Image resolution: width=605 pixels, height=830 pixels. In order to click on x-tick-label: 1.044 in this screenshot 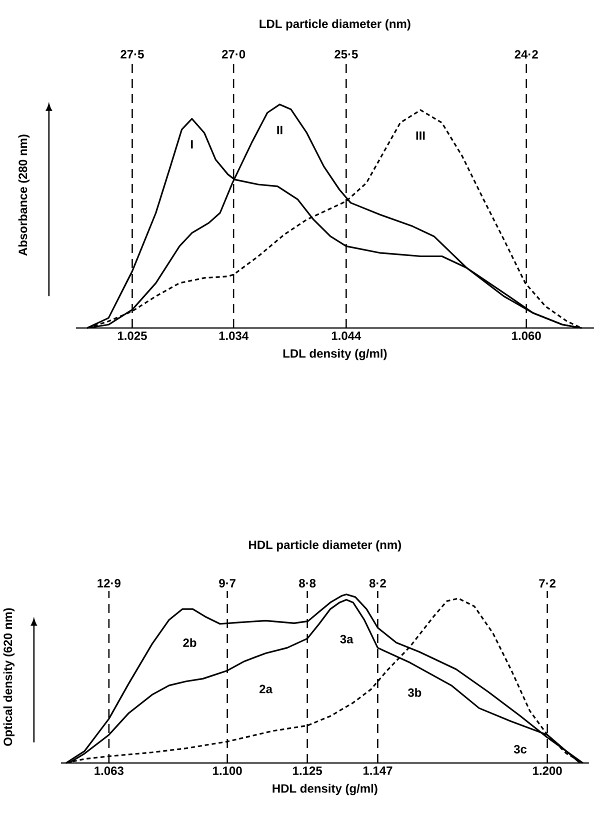, I will do `click(347, 336)`.